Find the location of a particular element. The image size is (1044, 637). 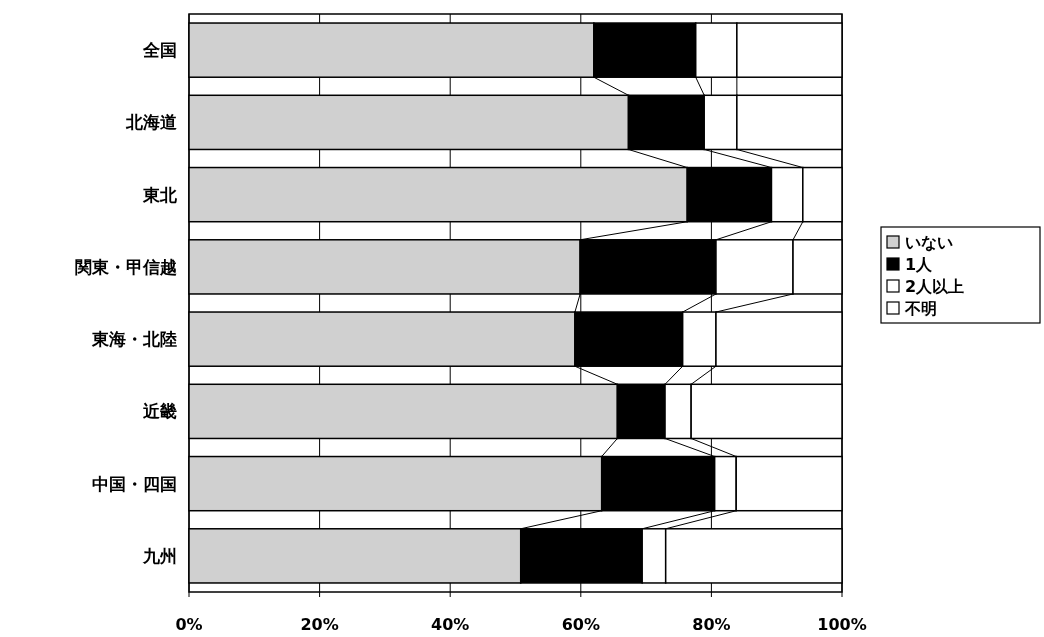

x-tick-label: 40% is located at coordinates (450, 624).